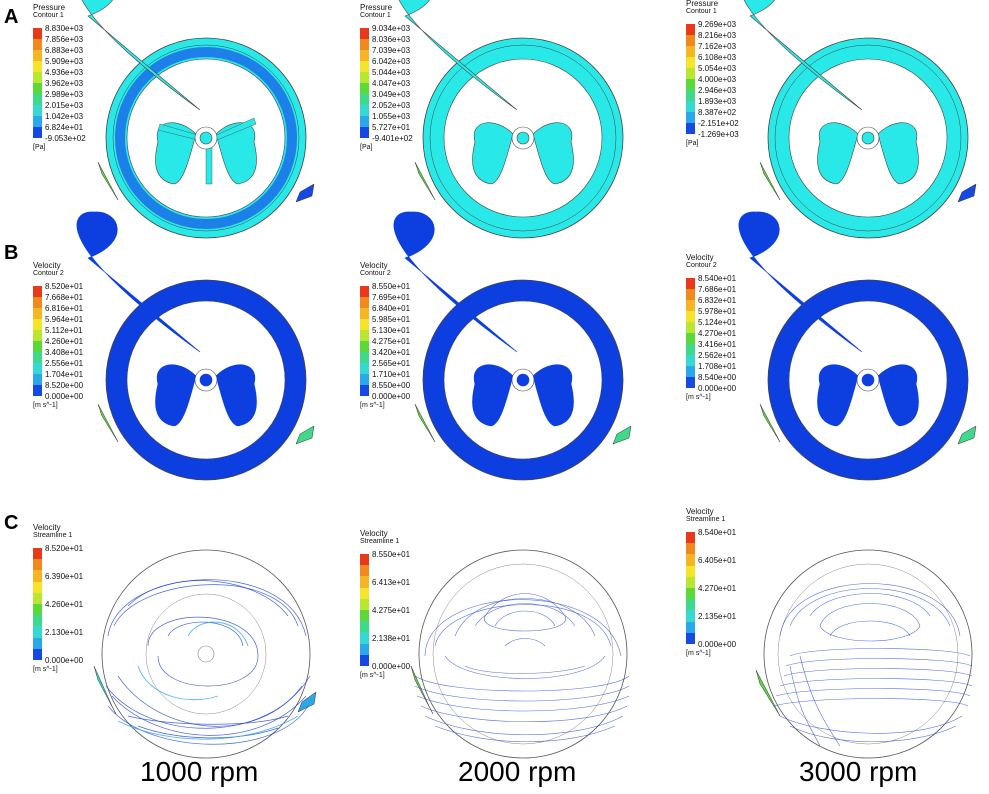  Describe the element at coordinates (64, 660) in the screenshot. I see `legend-tick-label: 0.000e+00` at that location.